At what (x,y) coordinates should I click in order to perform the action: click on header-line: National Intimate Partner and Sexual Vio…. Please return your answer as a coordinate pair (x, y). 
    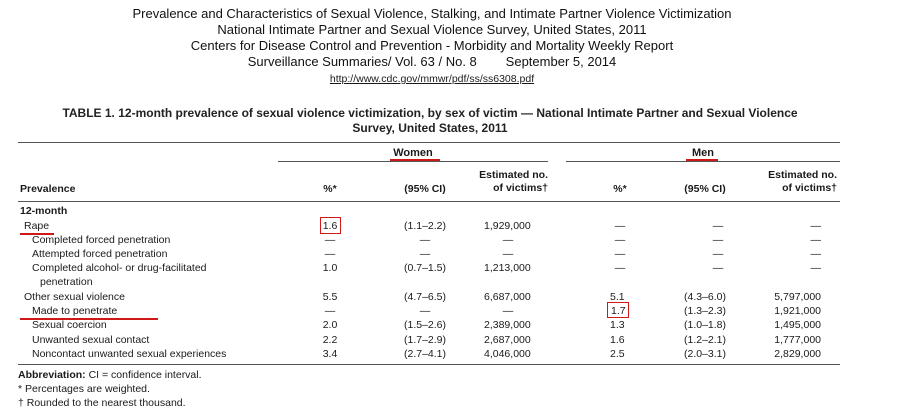
    Looking at the image, I should click on (432, 29).